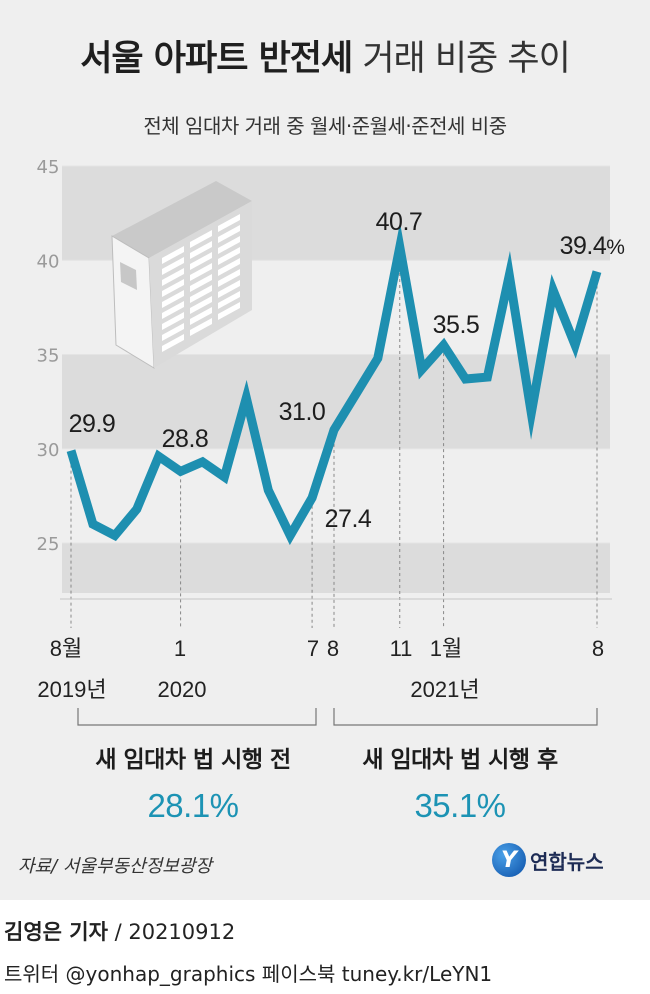 This screenshot has height=994, width=650. Describe the element at coordinates (509, 860) in the screenshot. I see `logo-mark: Y` at that location.